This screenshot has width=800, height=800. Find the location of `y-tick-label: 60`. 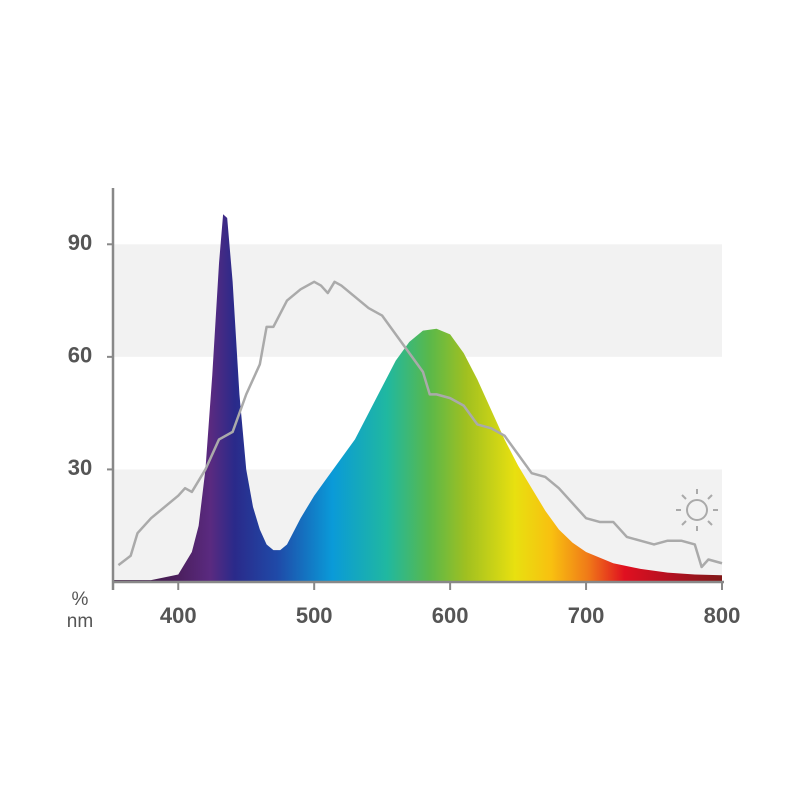

y-tick-label: 60 is located at coordinates (80, 355).